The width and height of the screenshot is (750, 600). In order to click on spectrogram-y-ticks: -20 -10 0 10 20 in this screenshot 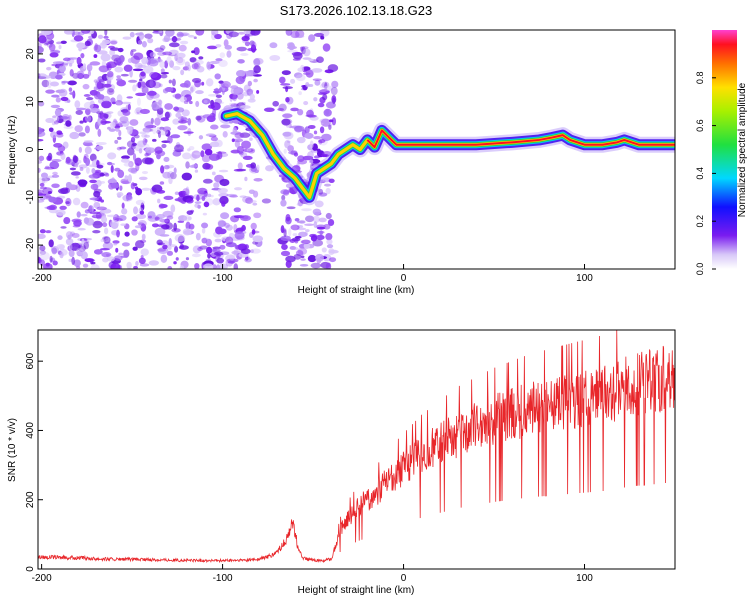, I will do `click(34, 150)`.